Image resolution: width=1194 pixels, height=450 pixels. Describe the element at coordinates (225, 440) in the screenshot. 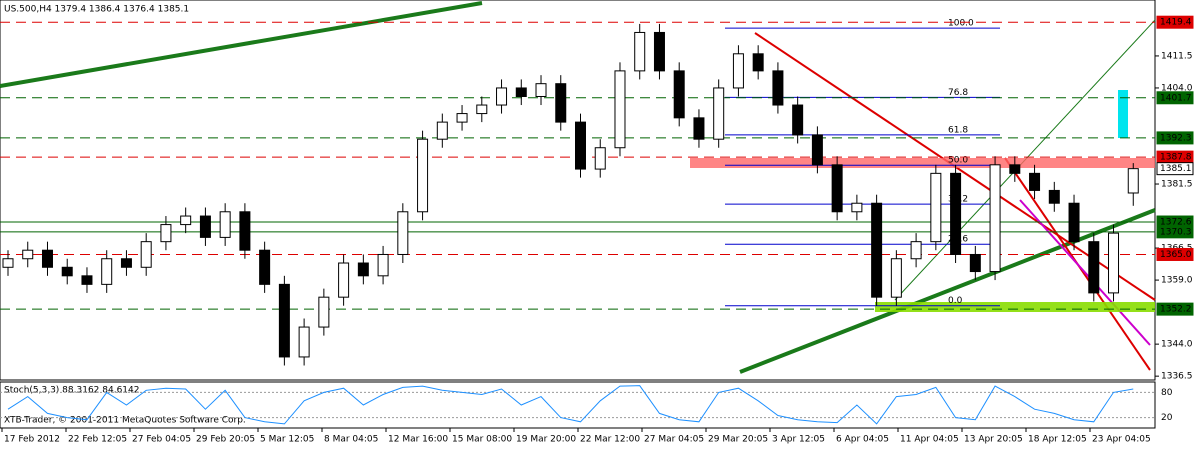

I see `x-tick-label: 29 Feb 20:05` at that location.